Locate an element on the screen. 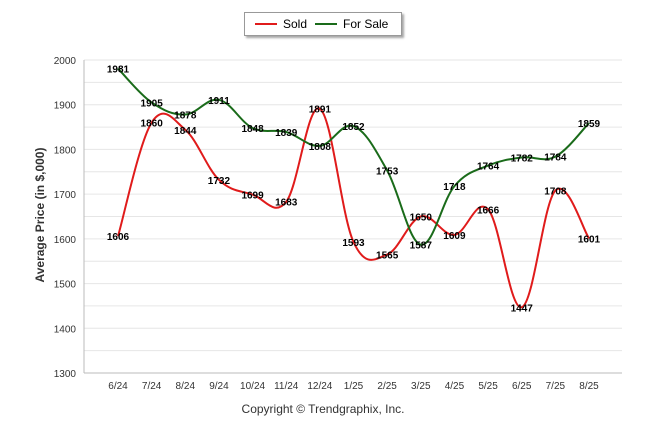 This screenshot has height=434, width=646. data-label-for-sale: 1753 is located at coordinates (387, 171).